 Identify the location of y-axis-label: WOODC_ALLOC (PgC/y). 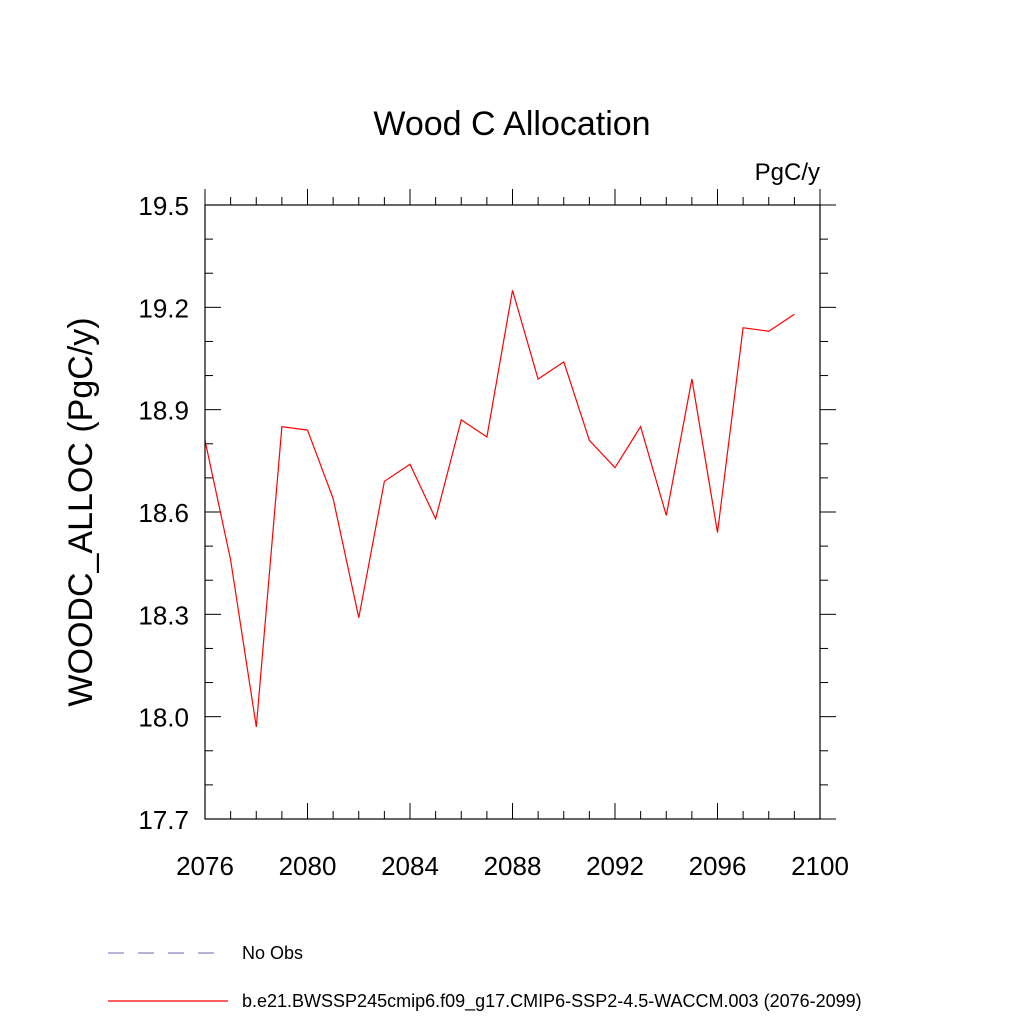
(81, 511).